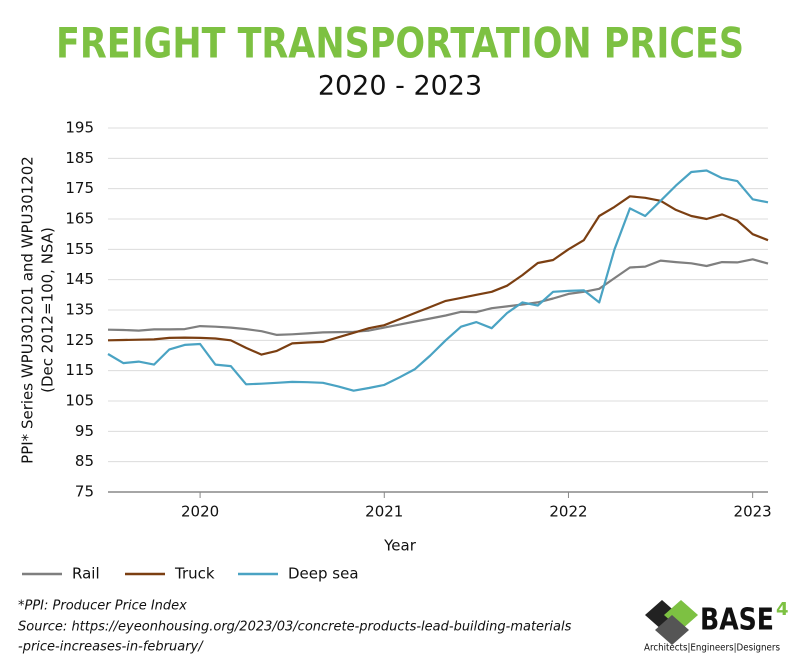 This screenshot has width=800, height=671. Describe the element at coordinates (79, 128) in the screenshot. I see `y-tick-label: 195` at that location.